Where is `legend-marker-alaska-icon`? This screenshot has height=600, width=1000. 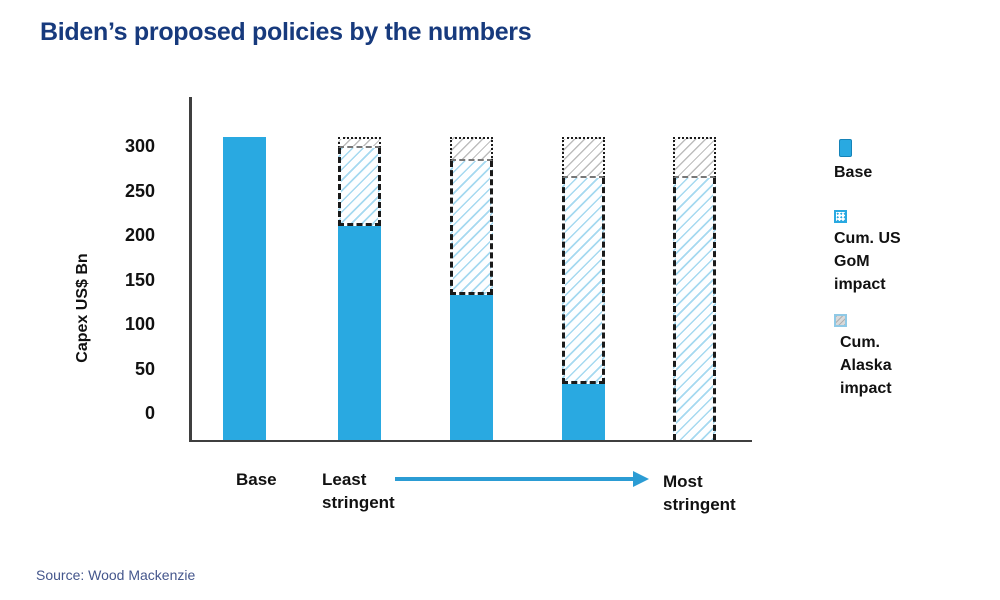
legend-marker-alaska-icon is located at coordinates (840, 320).